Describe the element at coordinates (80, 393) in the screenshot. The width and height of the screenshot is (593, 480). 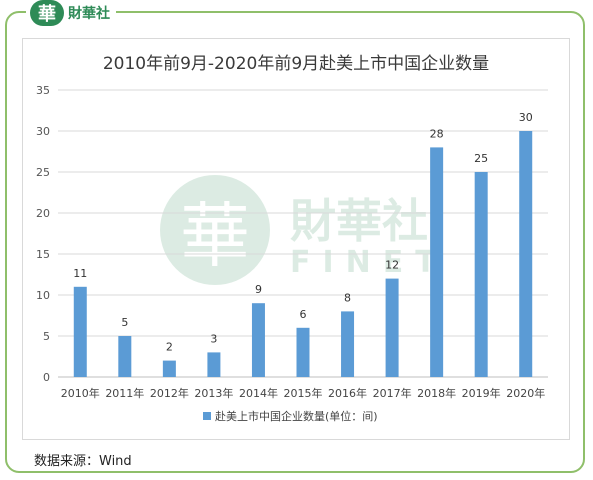
I see `x-tick-label: 2010年` at that location.